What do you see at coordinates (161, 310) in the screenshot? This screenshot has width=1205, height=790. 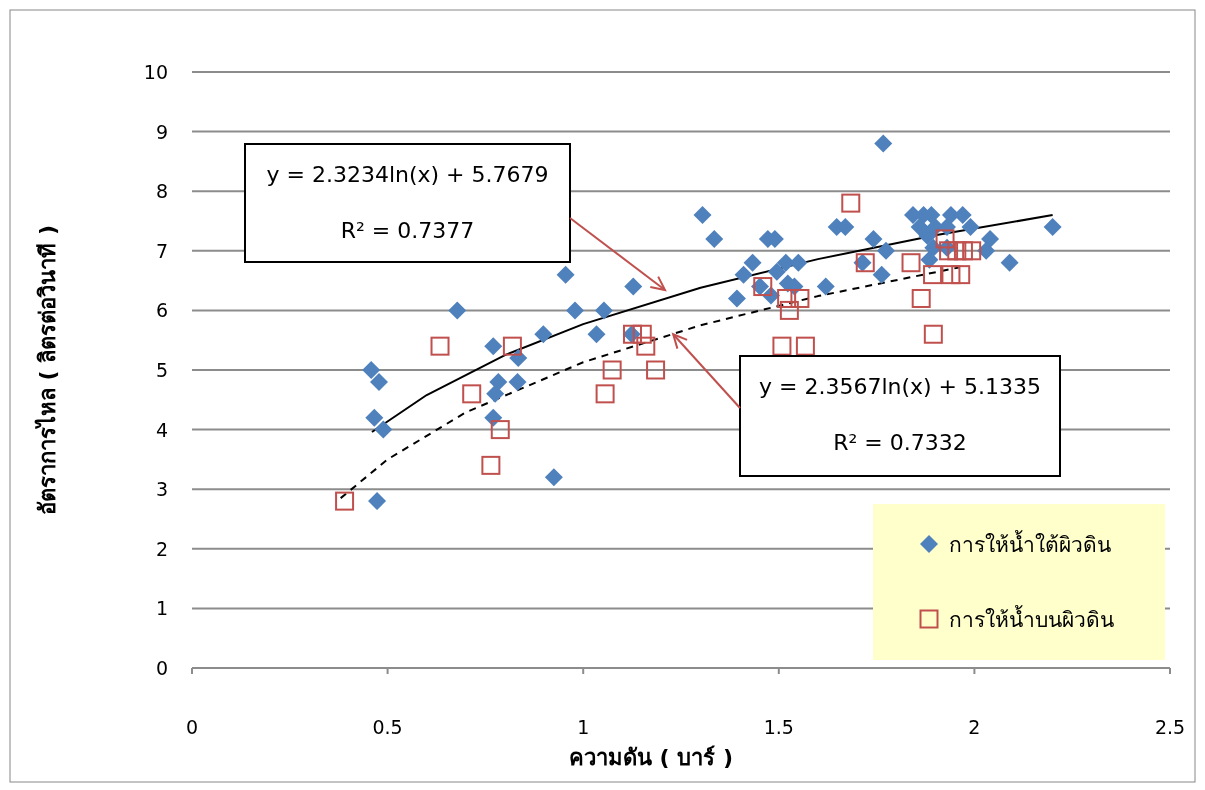 I see `y-tick-label: 6` at bounding box center [161, 310].